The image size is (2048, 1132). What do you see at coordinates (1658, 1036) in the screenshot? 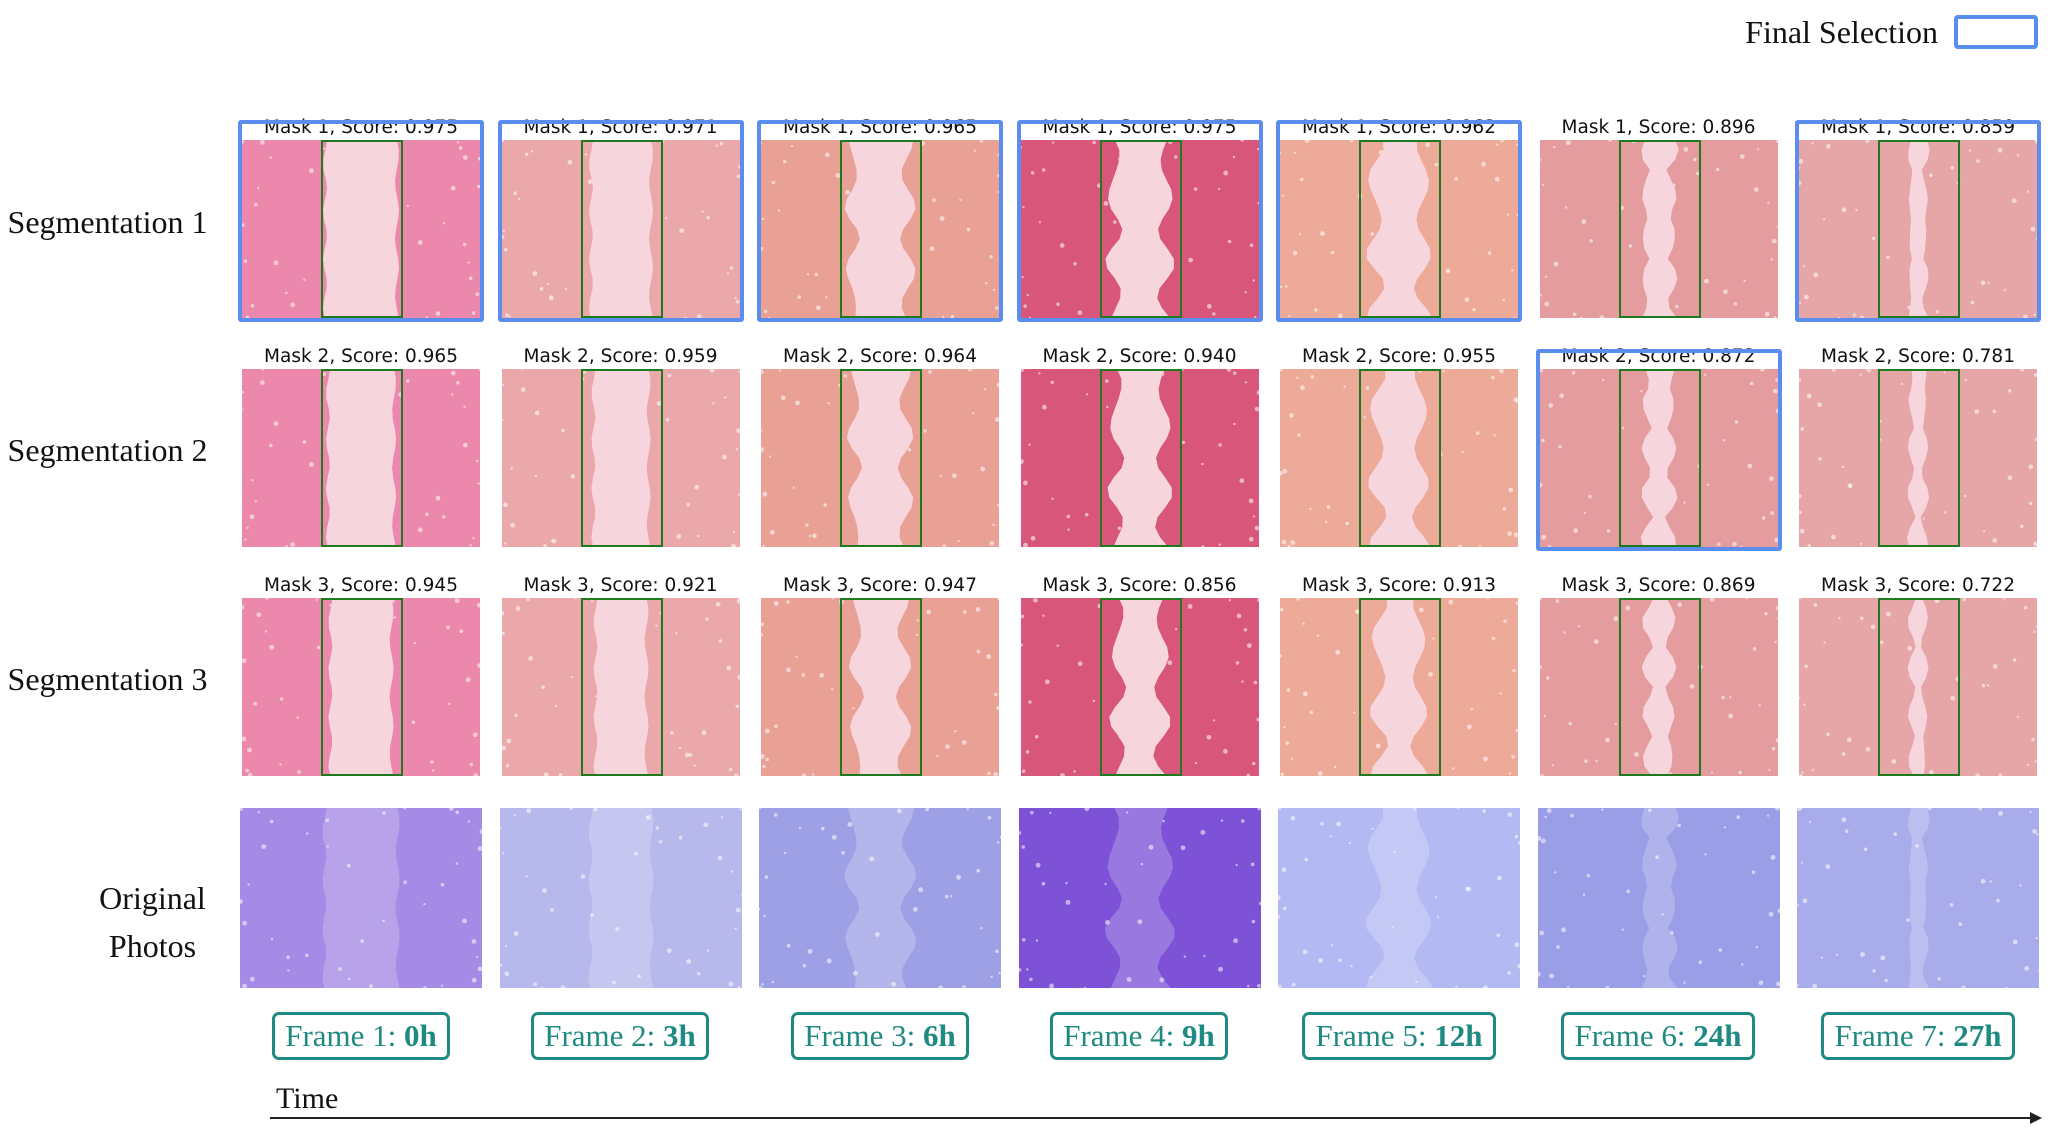
I see `frame-label: Frame 6: 24h` at bounding box center [1658, 1036].